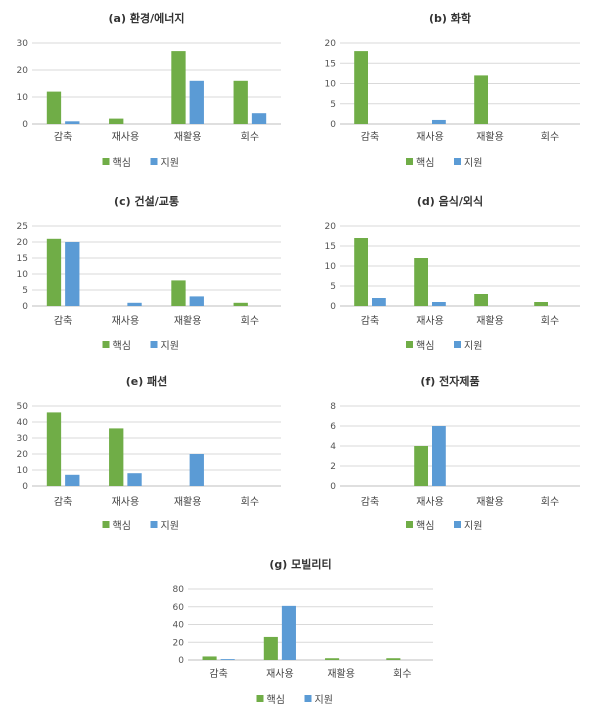 The width and height of the screenshot is (596, 718). I want to click on chart-title: (b) 화학, so click(450, 18).